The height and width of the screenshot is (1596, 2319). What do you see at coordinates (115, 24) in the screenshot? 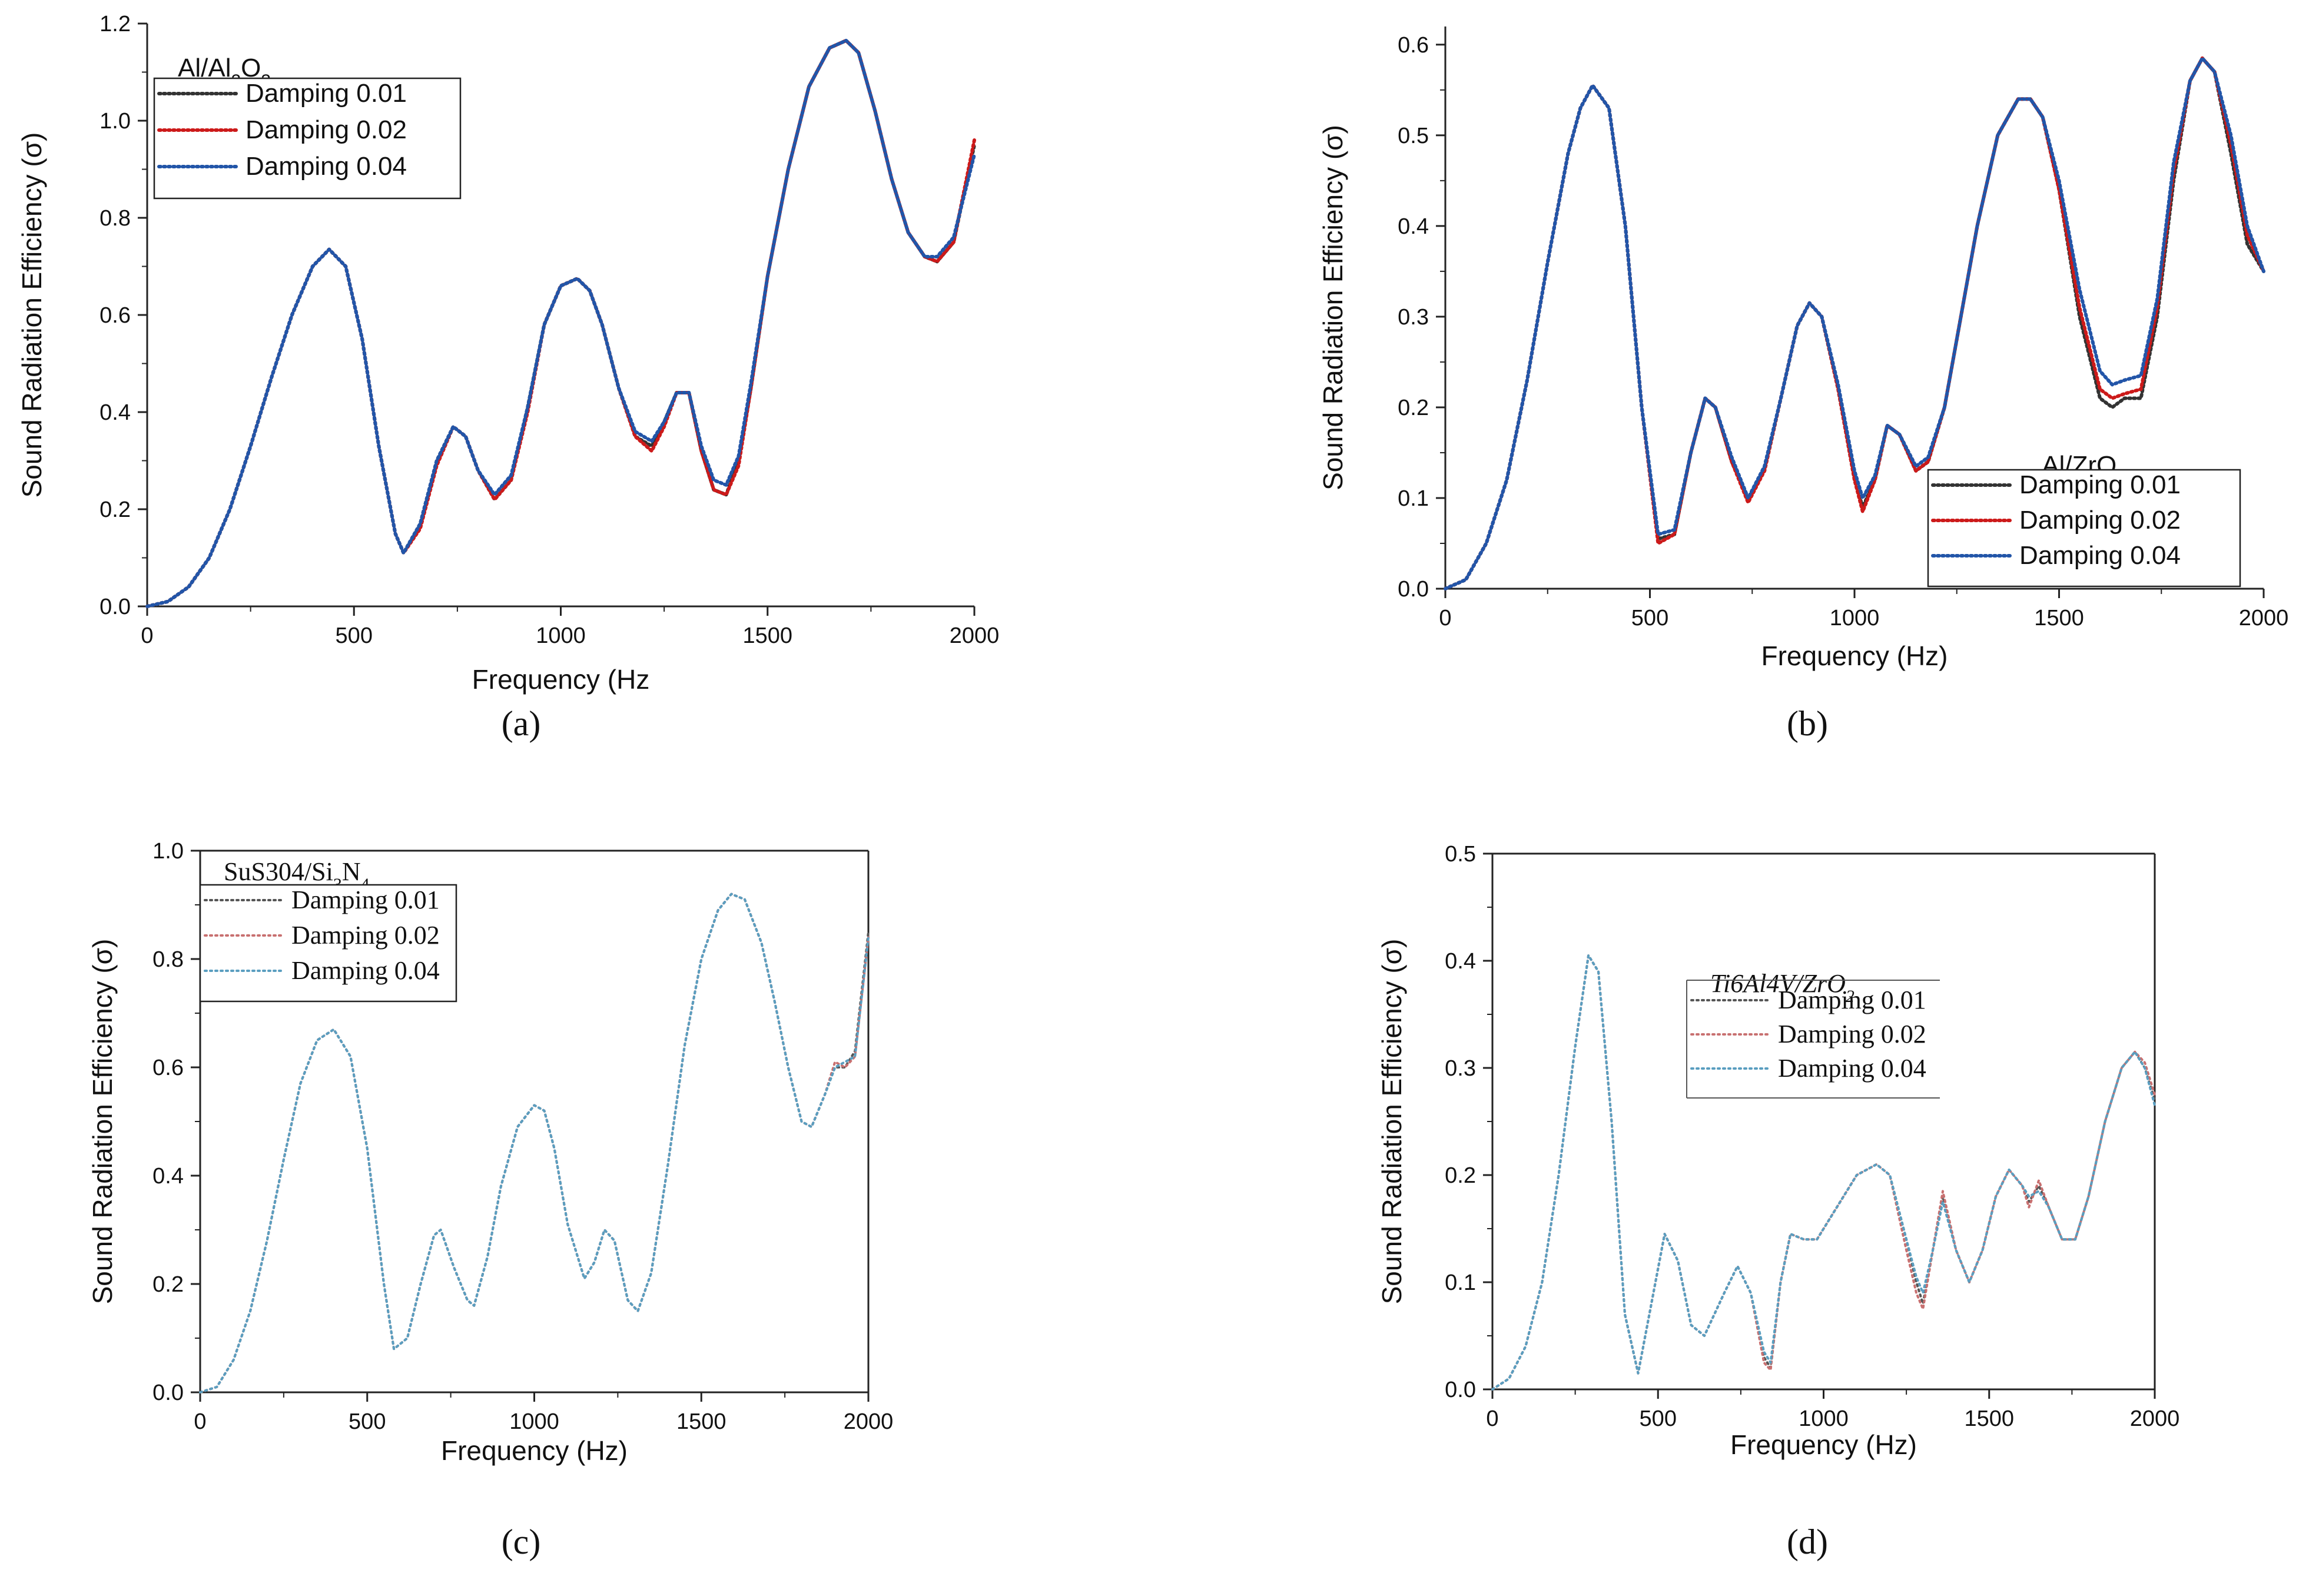
I see `y-tick-label: 1.2` at bounding box center [115, 24].